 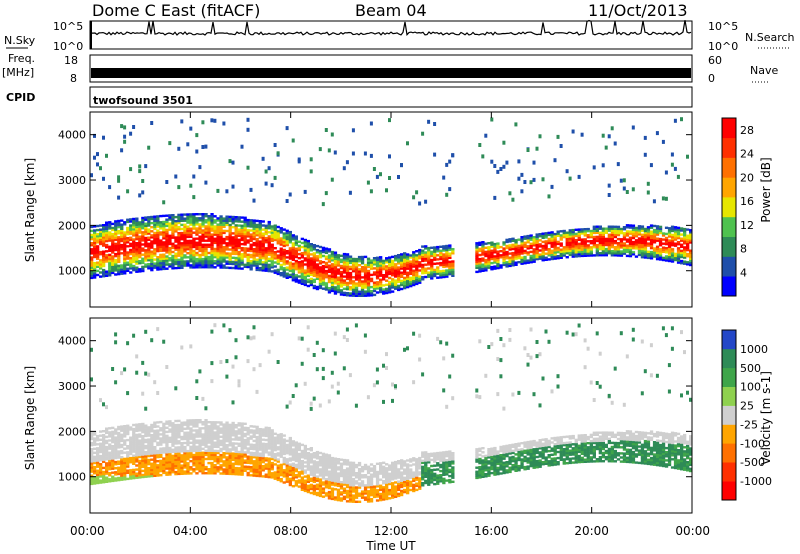 I want to click on nsky-trace, so click(x=391, y=34).